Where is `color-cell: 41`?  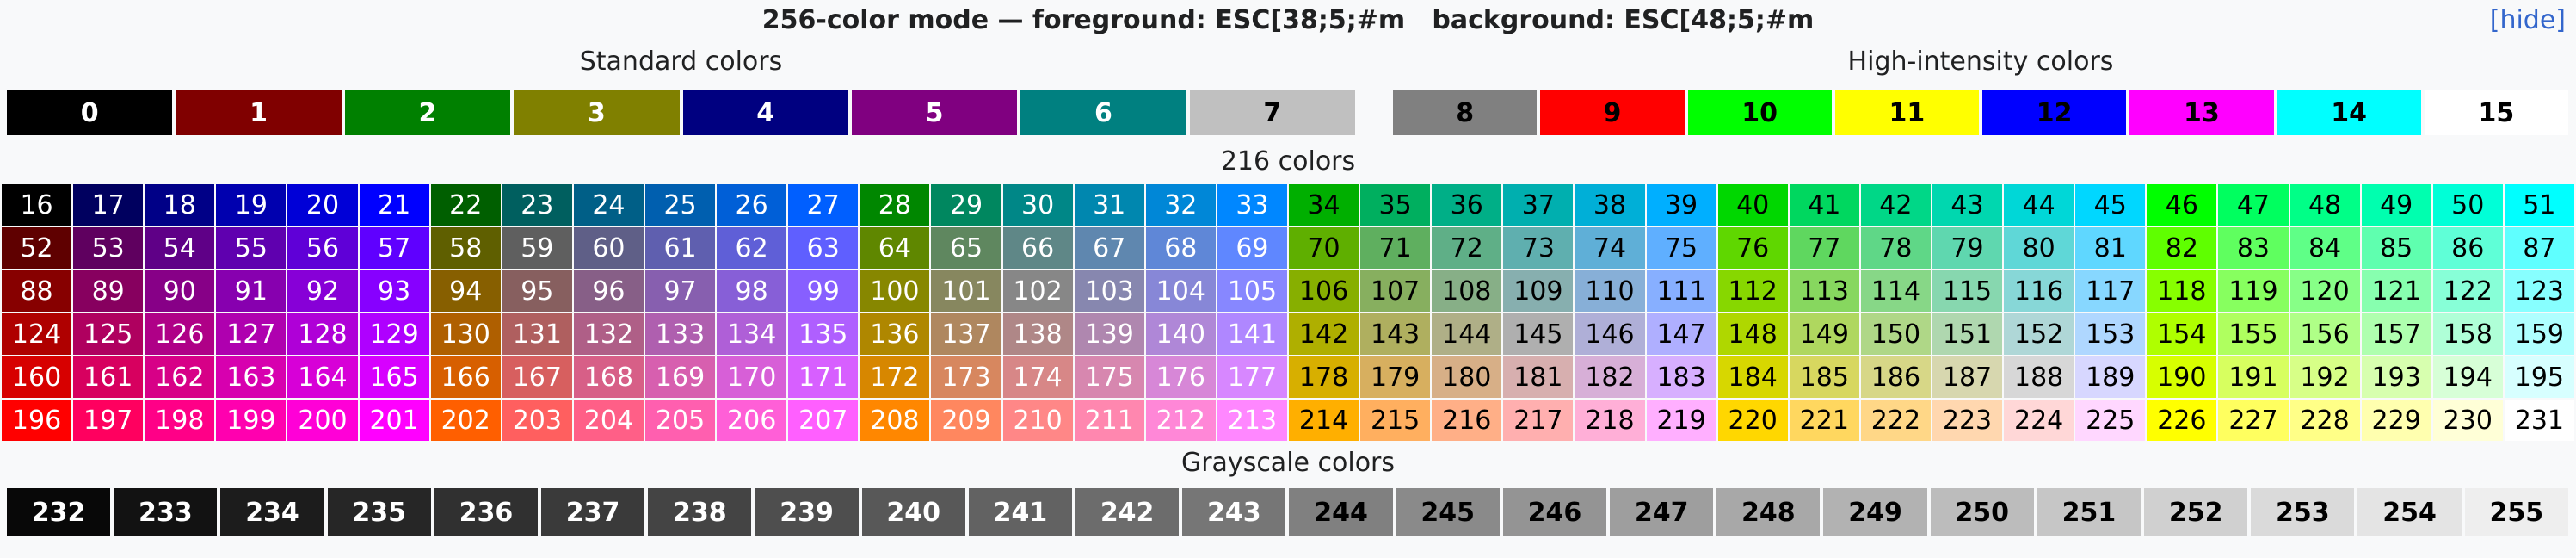
color-cell: 41 is located at coordinates (1824, 205).